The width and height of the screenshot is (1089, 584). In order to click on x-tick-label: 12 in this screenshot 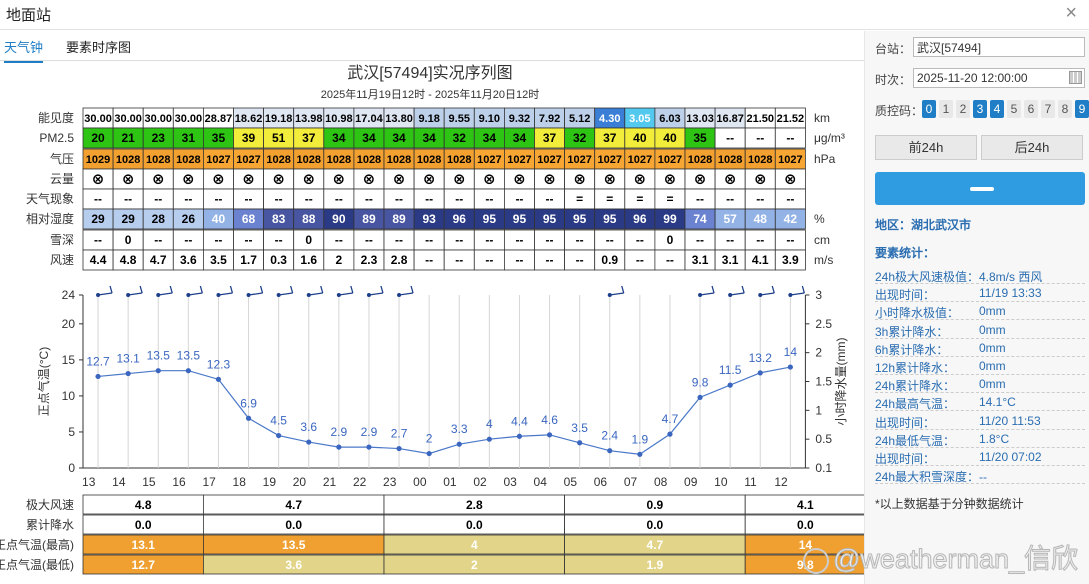, I will do `click(781, 482)`.